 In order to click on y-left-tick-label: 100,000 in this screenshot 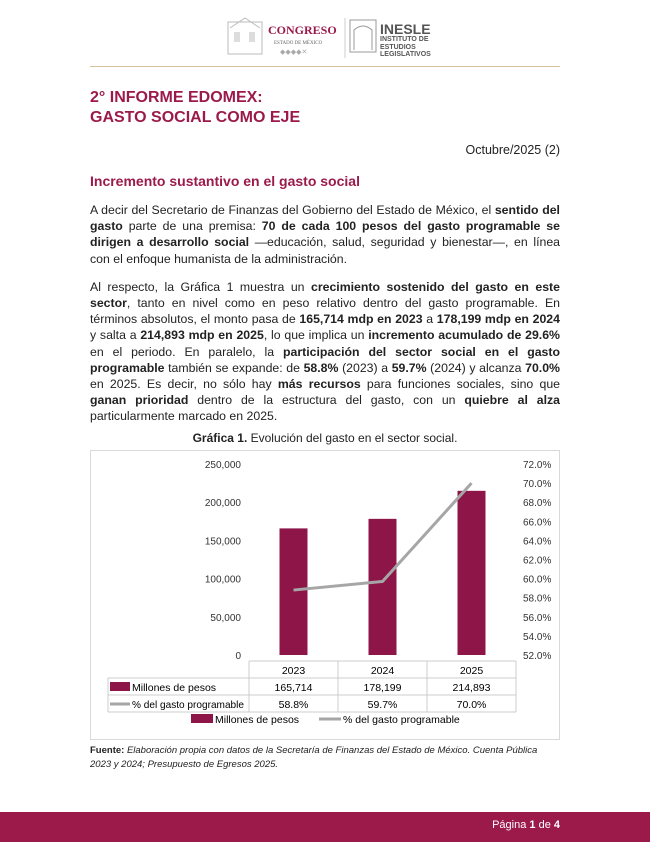, I will do `click(223, 579)`.